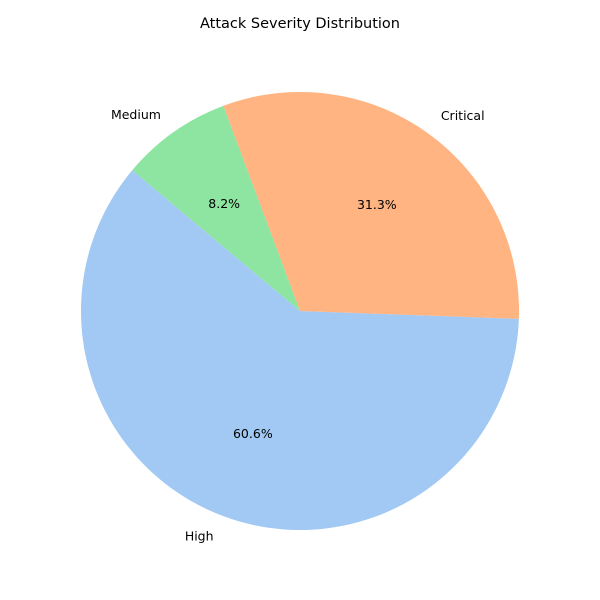 The height and width of the screenshot is (600, 600). I want to click on pie-slice-medium, so click(216, 208).